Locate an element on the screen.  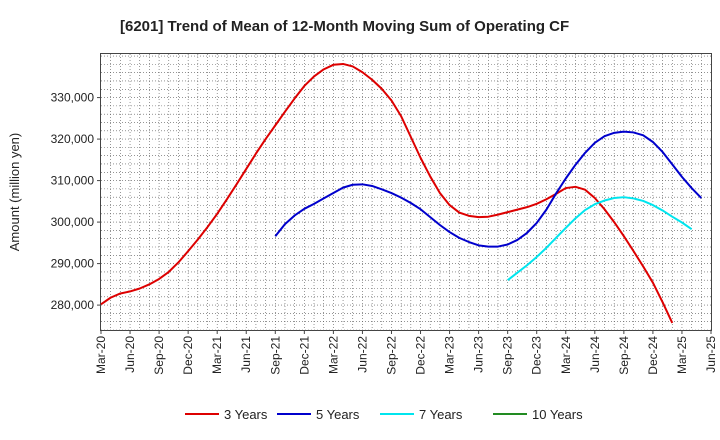
y-tick-label: 280,000 is located at coordinates (73, 305).